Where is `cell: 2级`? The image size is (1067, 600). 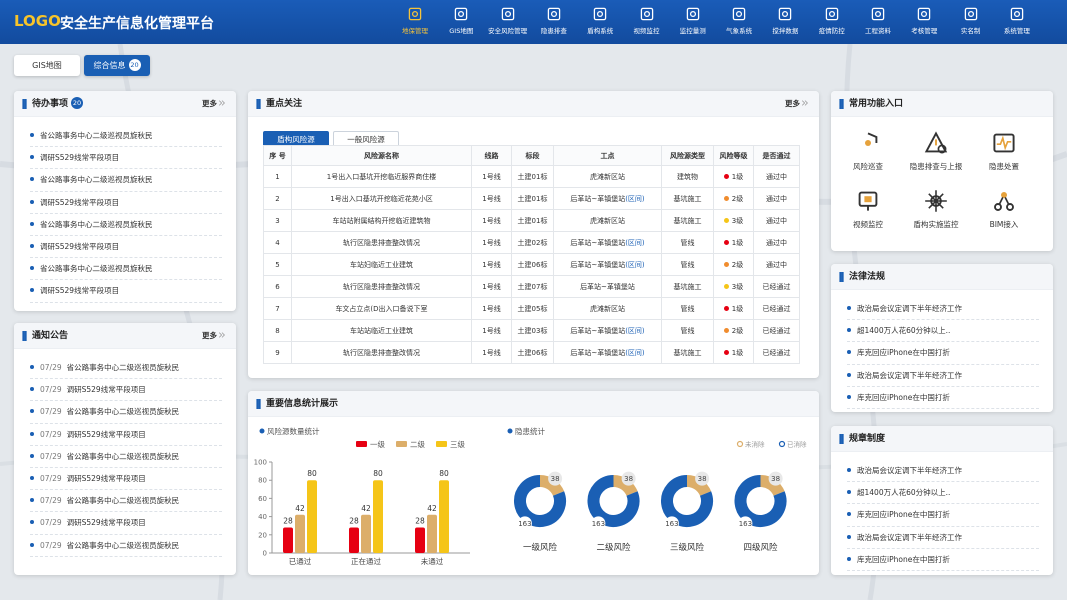
cell: 2级 is located at coordinates (733, 264).